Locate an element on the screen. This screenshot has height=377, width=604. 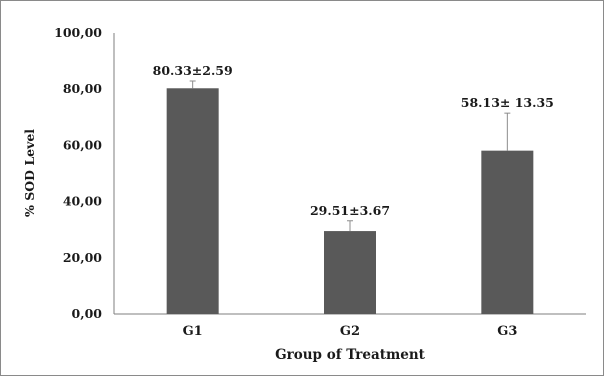
data-label-g3: 58.13± 13.35 is located at coordinates (507, 102).